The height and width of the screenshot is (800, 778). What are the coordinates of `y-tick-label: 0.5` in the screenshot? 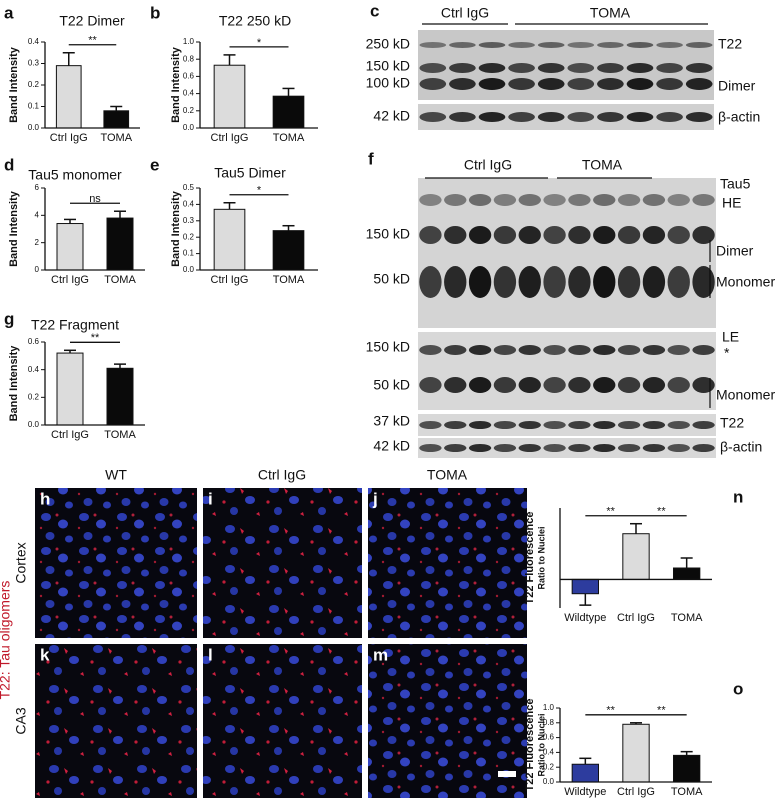 It's located at (189, 187).